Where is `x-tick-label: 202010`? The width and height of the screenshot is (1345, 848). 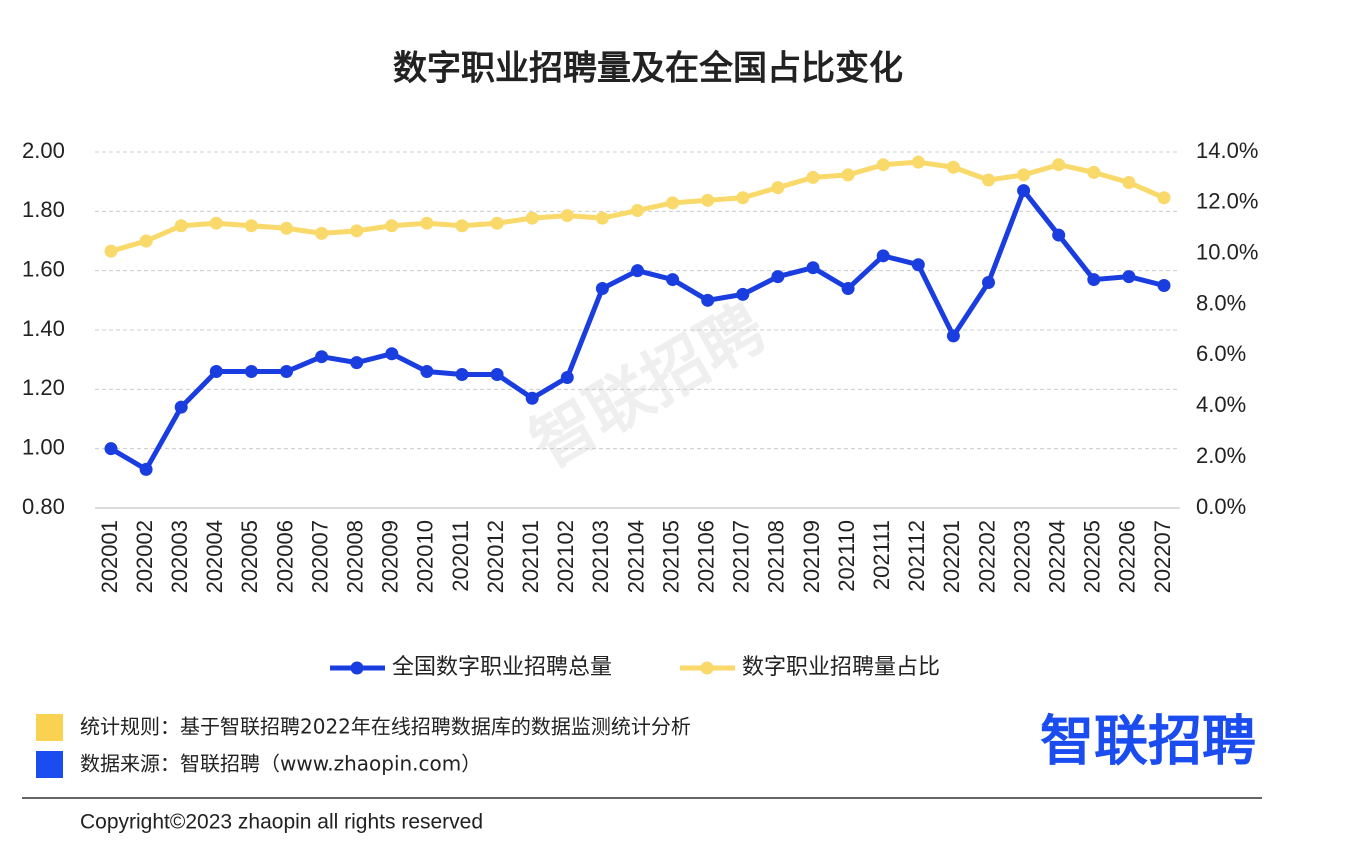 x-tick-label: 202010 is located at coordinates (425, 556).